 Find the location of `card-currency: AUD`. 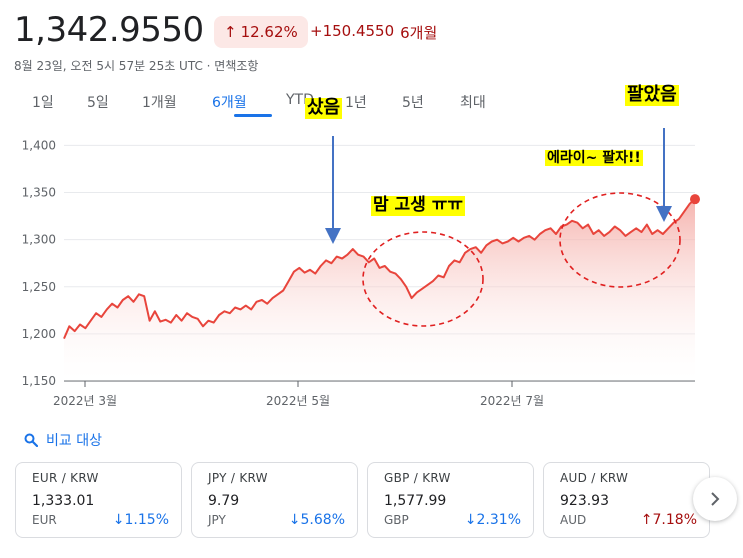

card-currency: AUD is located at coordinates (573, 520).